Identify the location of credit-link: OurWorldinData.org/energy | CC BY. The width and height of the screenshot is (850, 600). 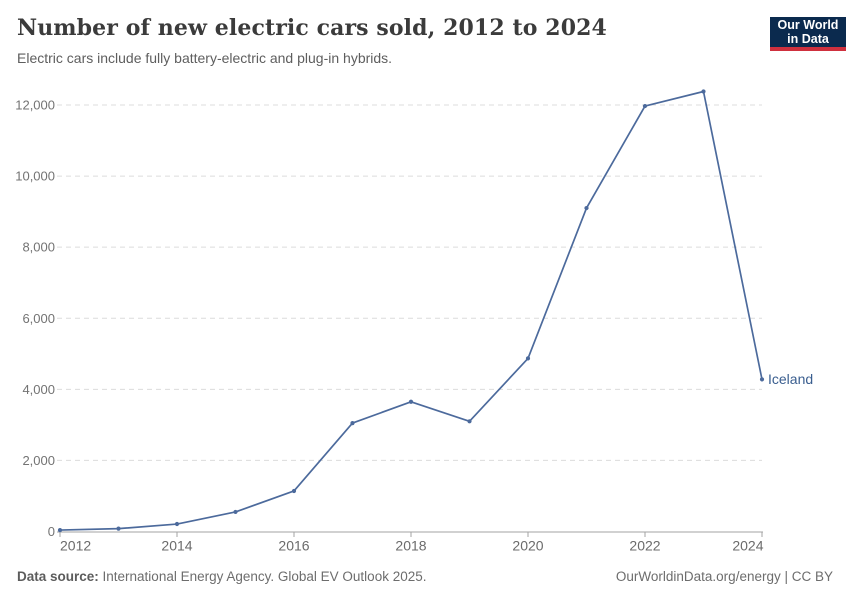
(724, 576).